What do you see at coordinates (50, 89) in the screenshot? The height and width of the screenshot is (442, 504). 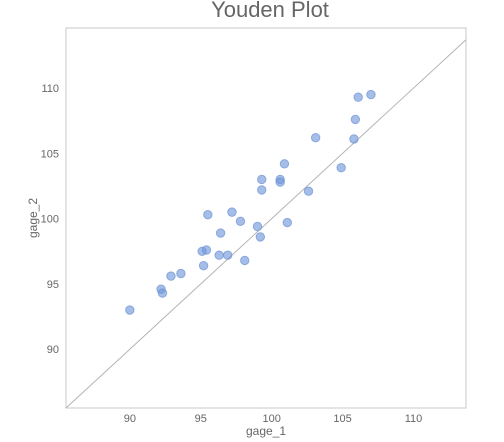 I see `y-tick-label-110: 110` at bounding box center [50, 89].